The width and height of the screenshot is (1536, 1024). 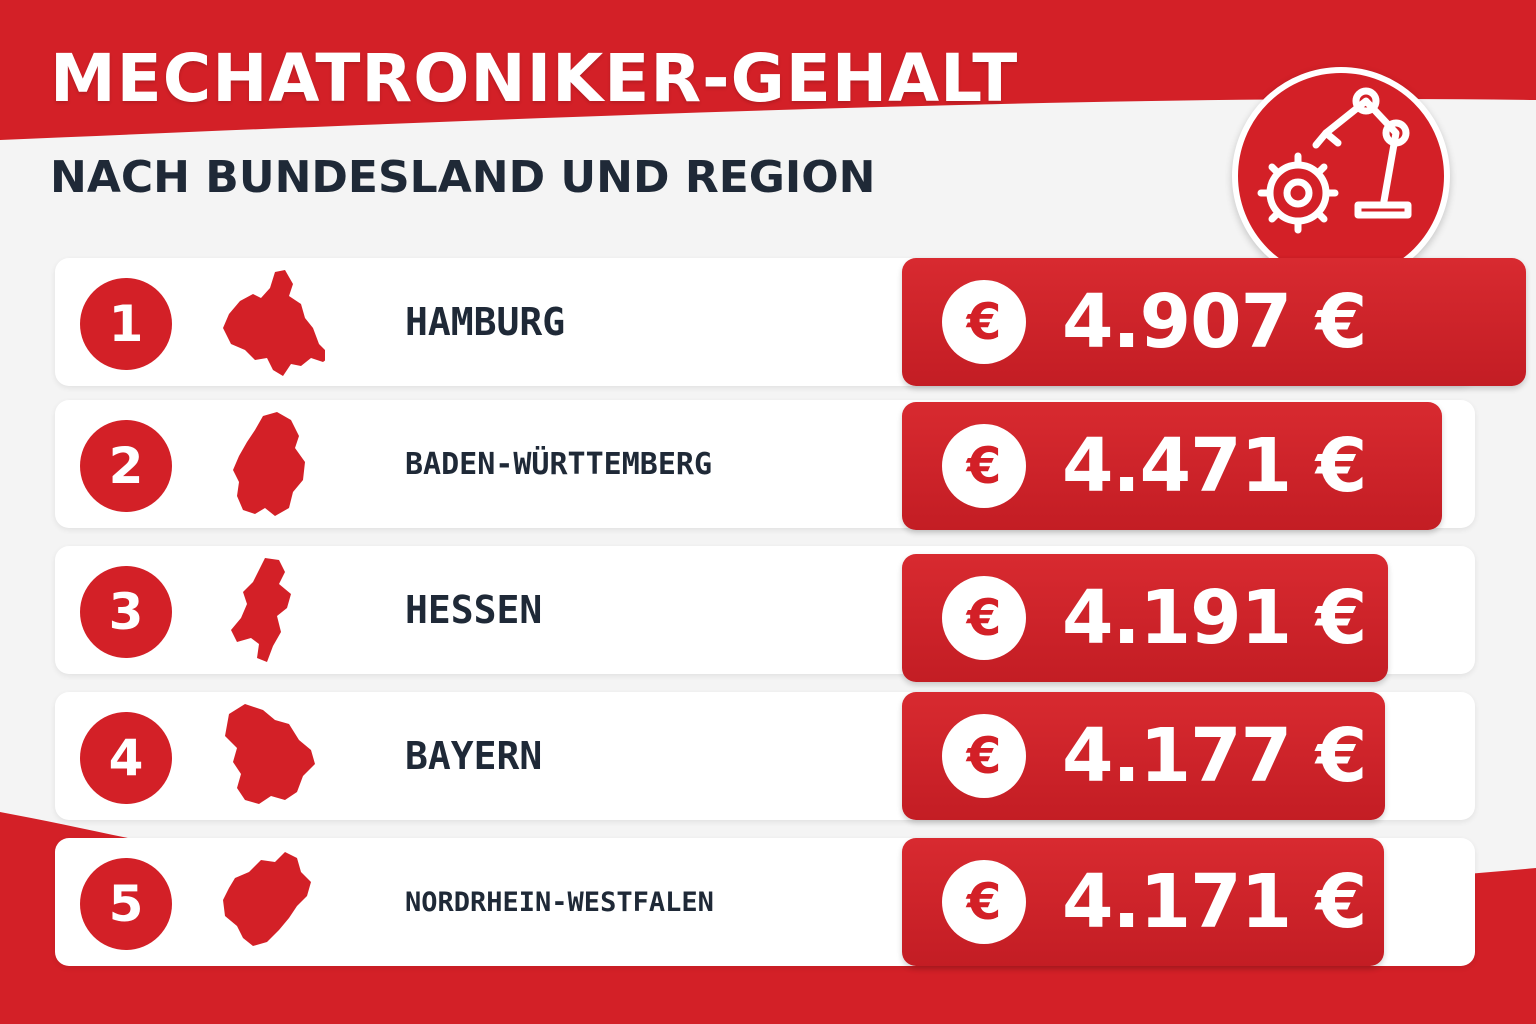 I want to click on salary-bar: € 4.171 €, so click(x=1143, y=902).